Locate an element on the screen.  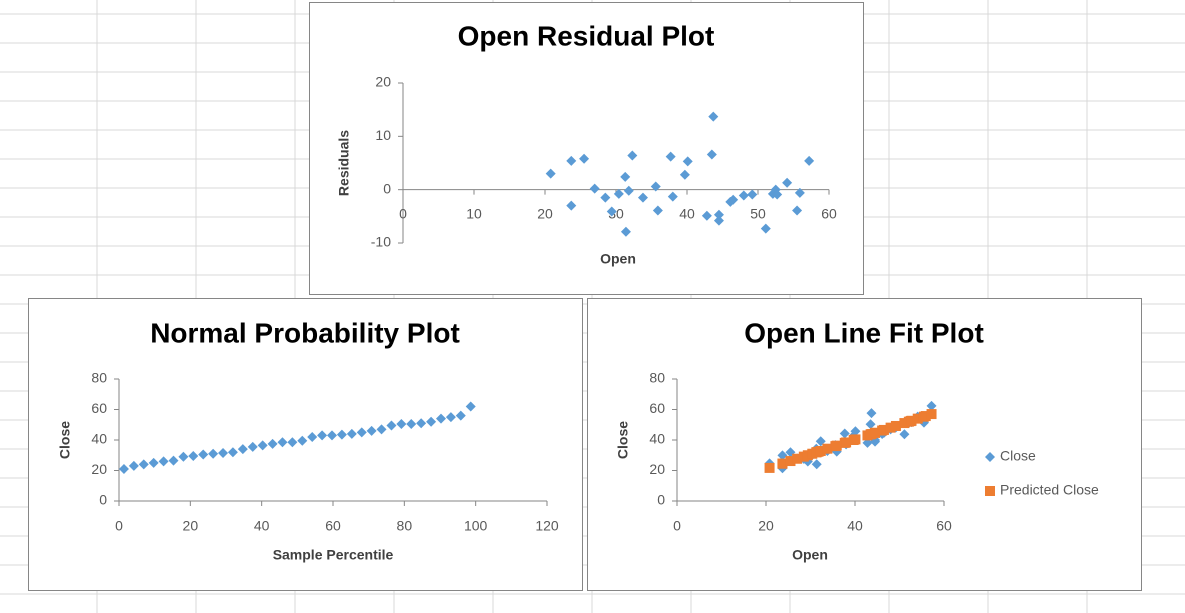
y-axis-title: Residuals is located at coordinates (344, 163).